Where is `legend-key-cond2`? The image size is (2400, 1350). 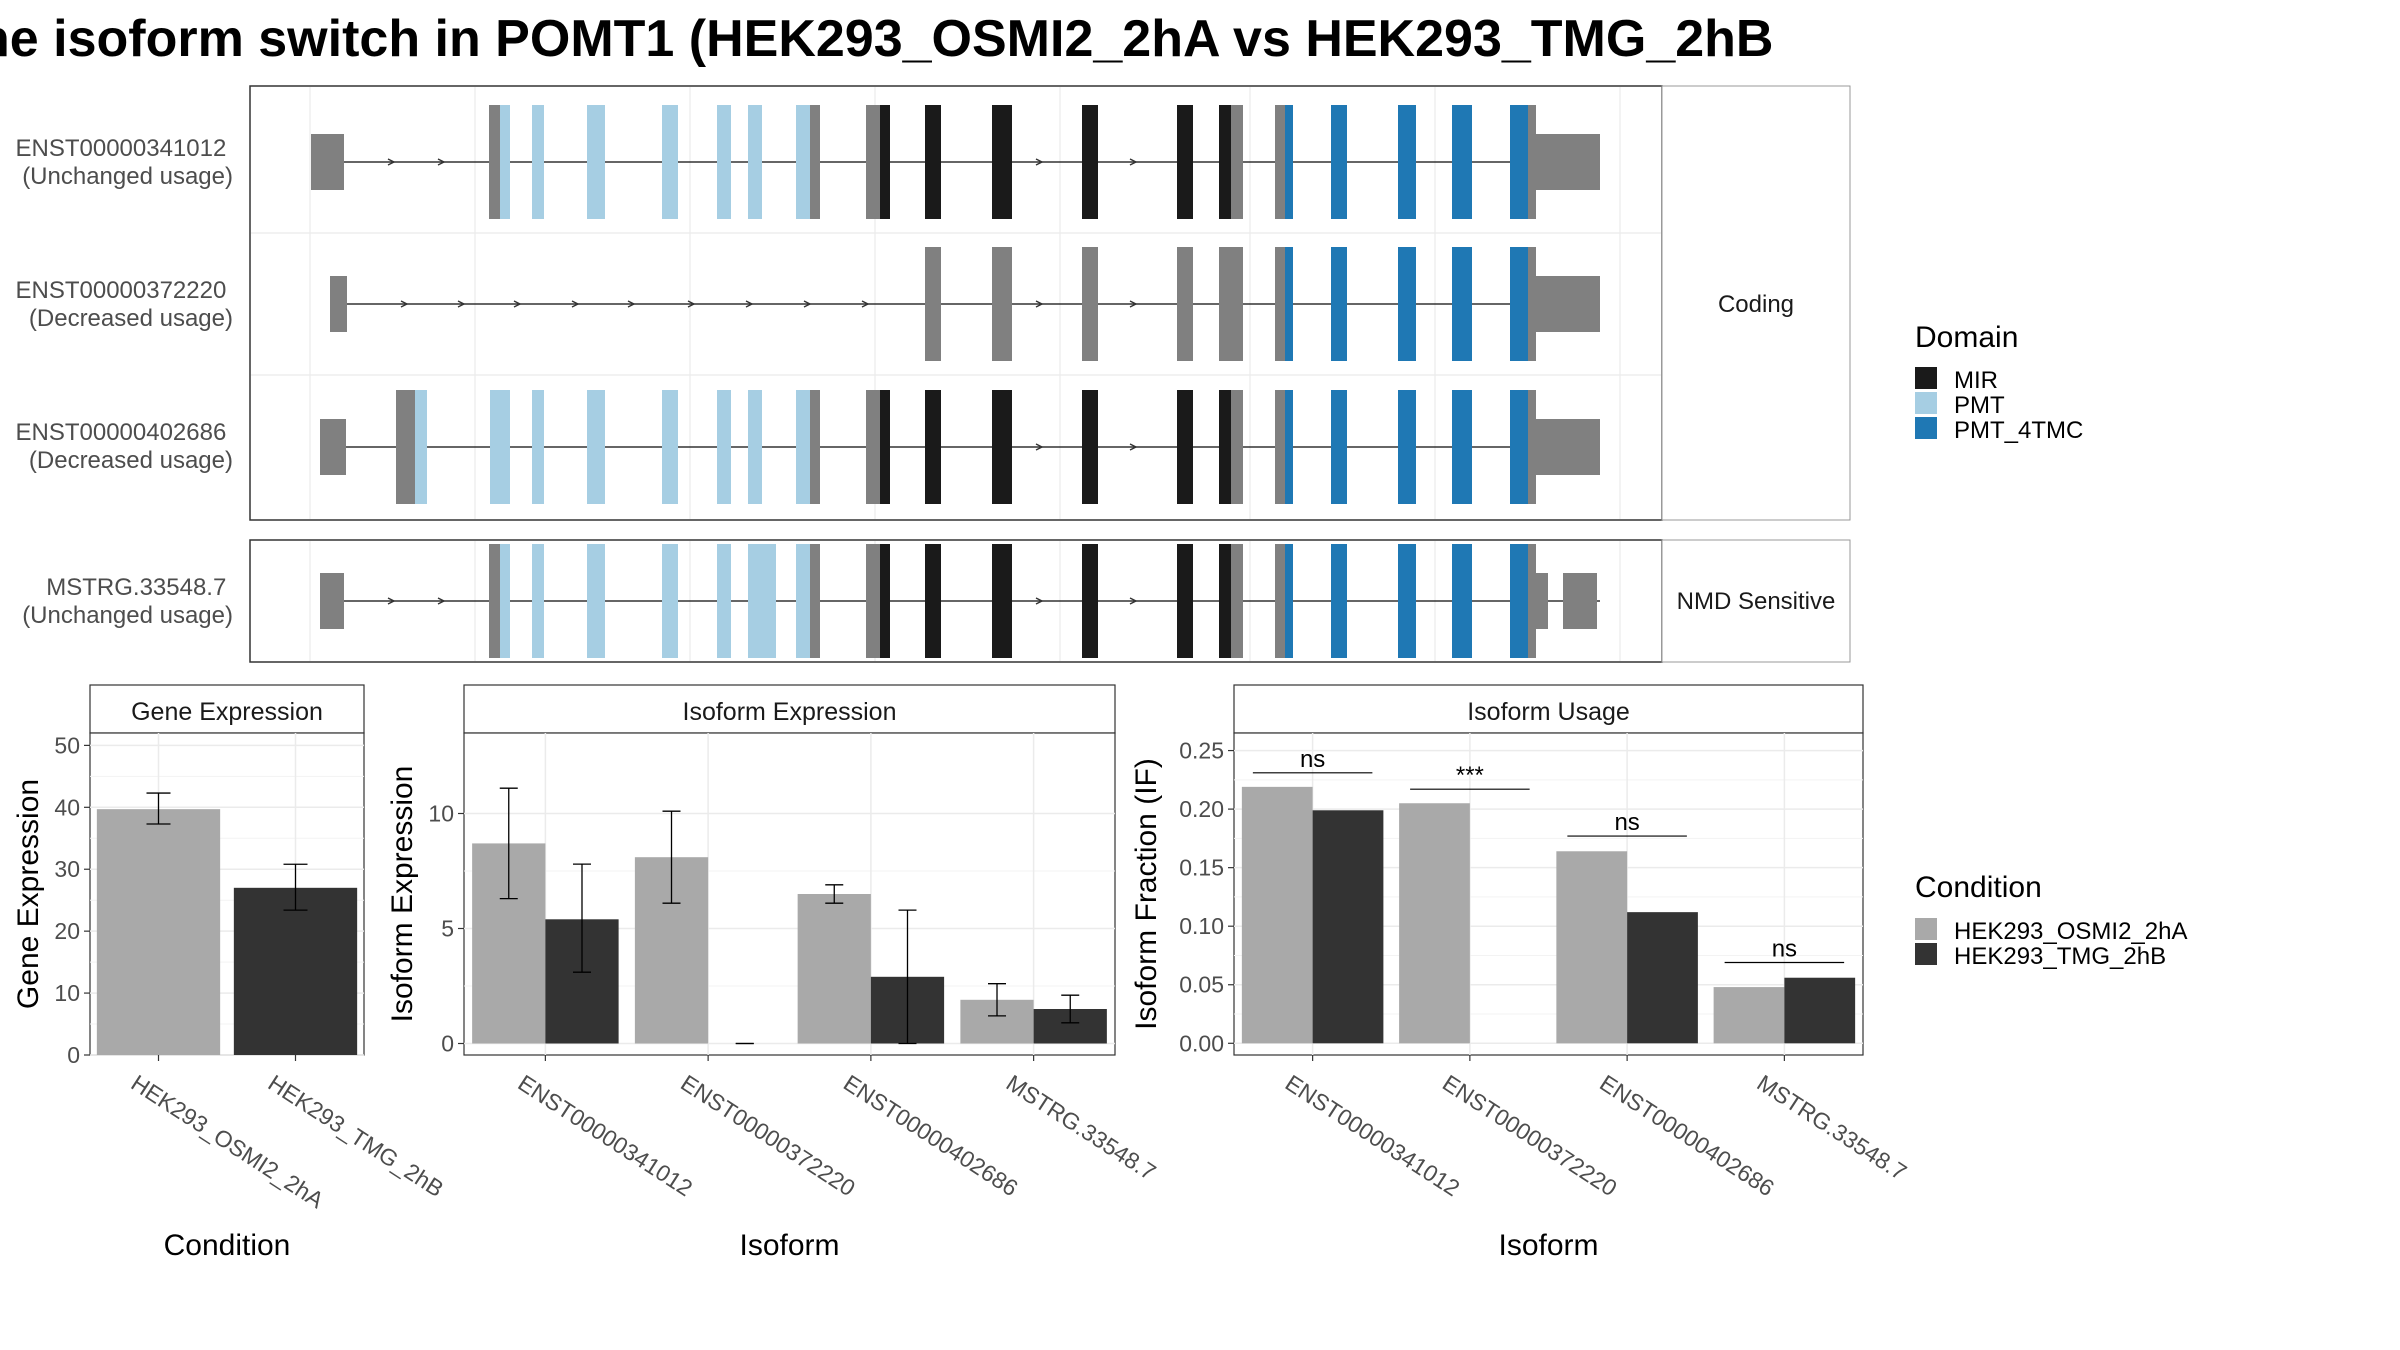 legend-key-cond2 is located at coordinates (1926, 954).